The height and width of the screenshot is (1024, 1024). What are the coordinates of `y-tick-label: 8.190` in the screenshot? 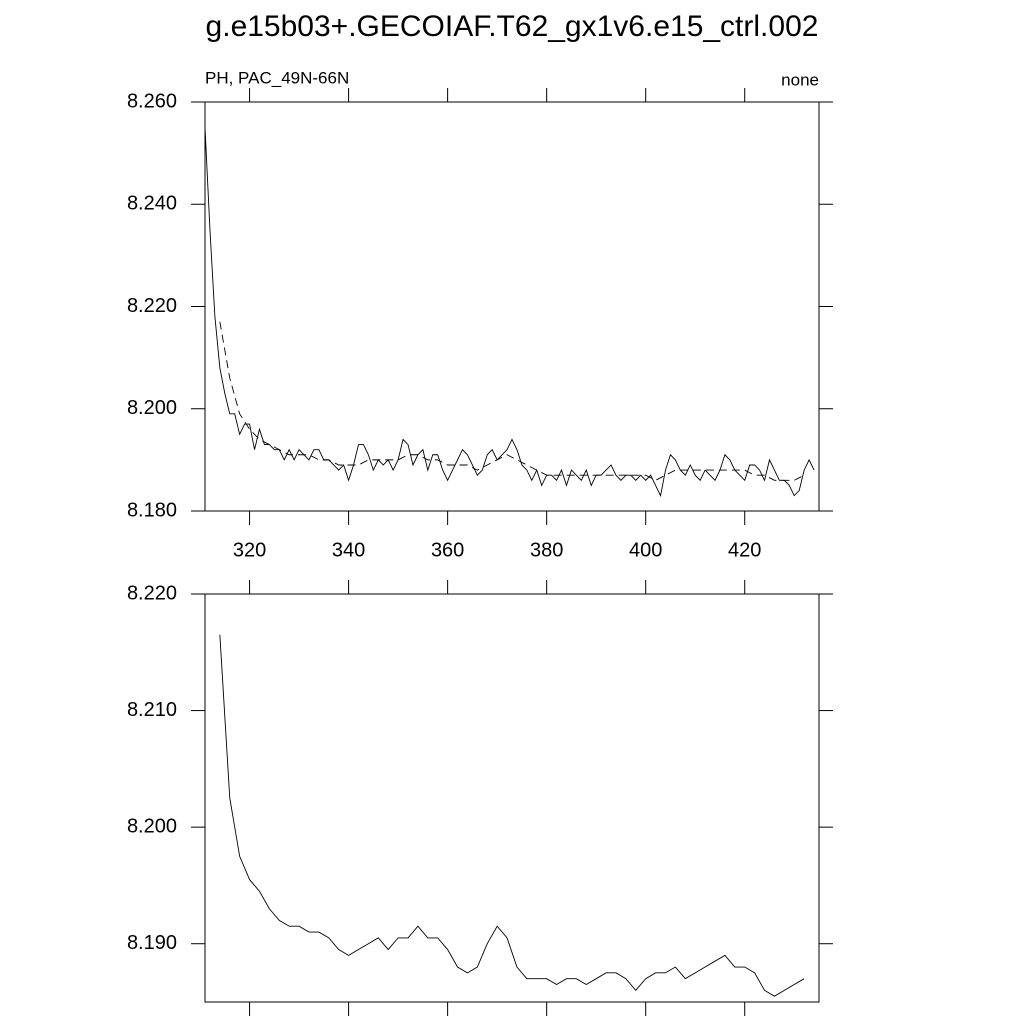 It's located at (152, 943).